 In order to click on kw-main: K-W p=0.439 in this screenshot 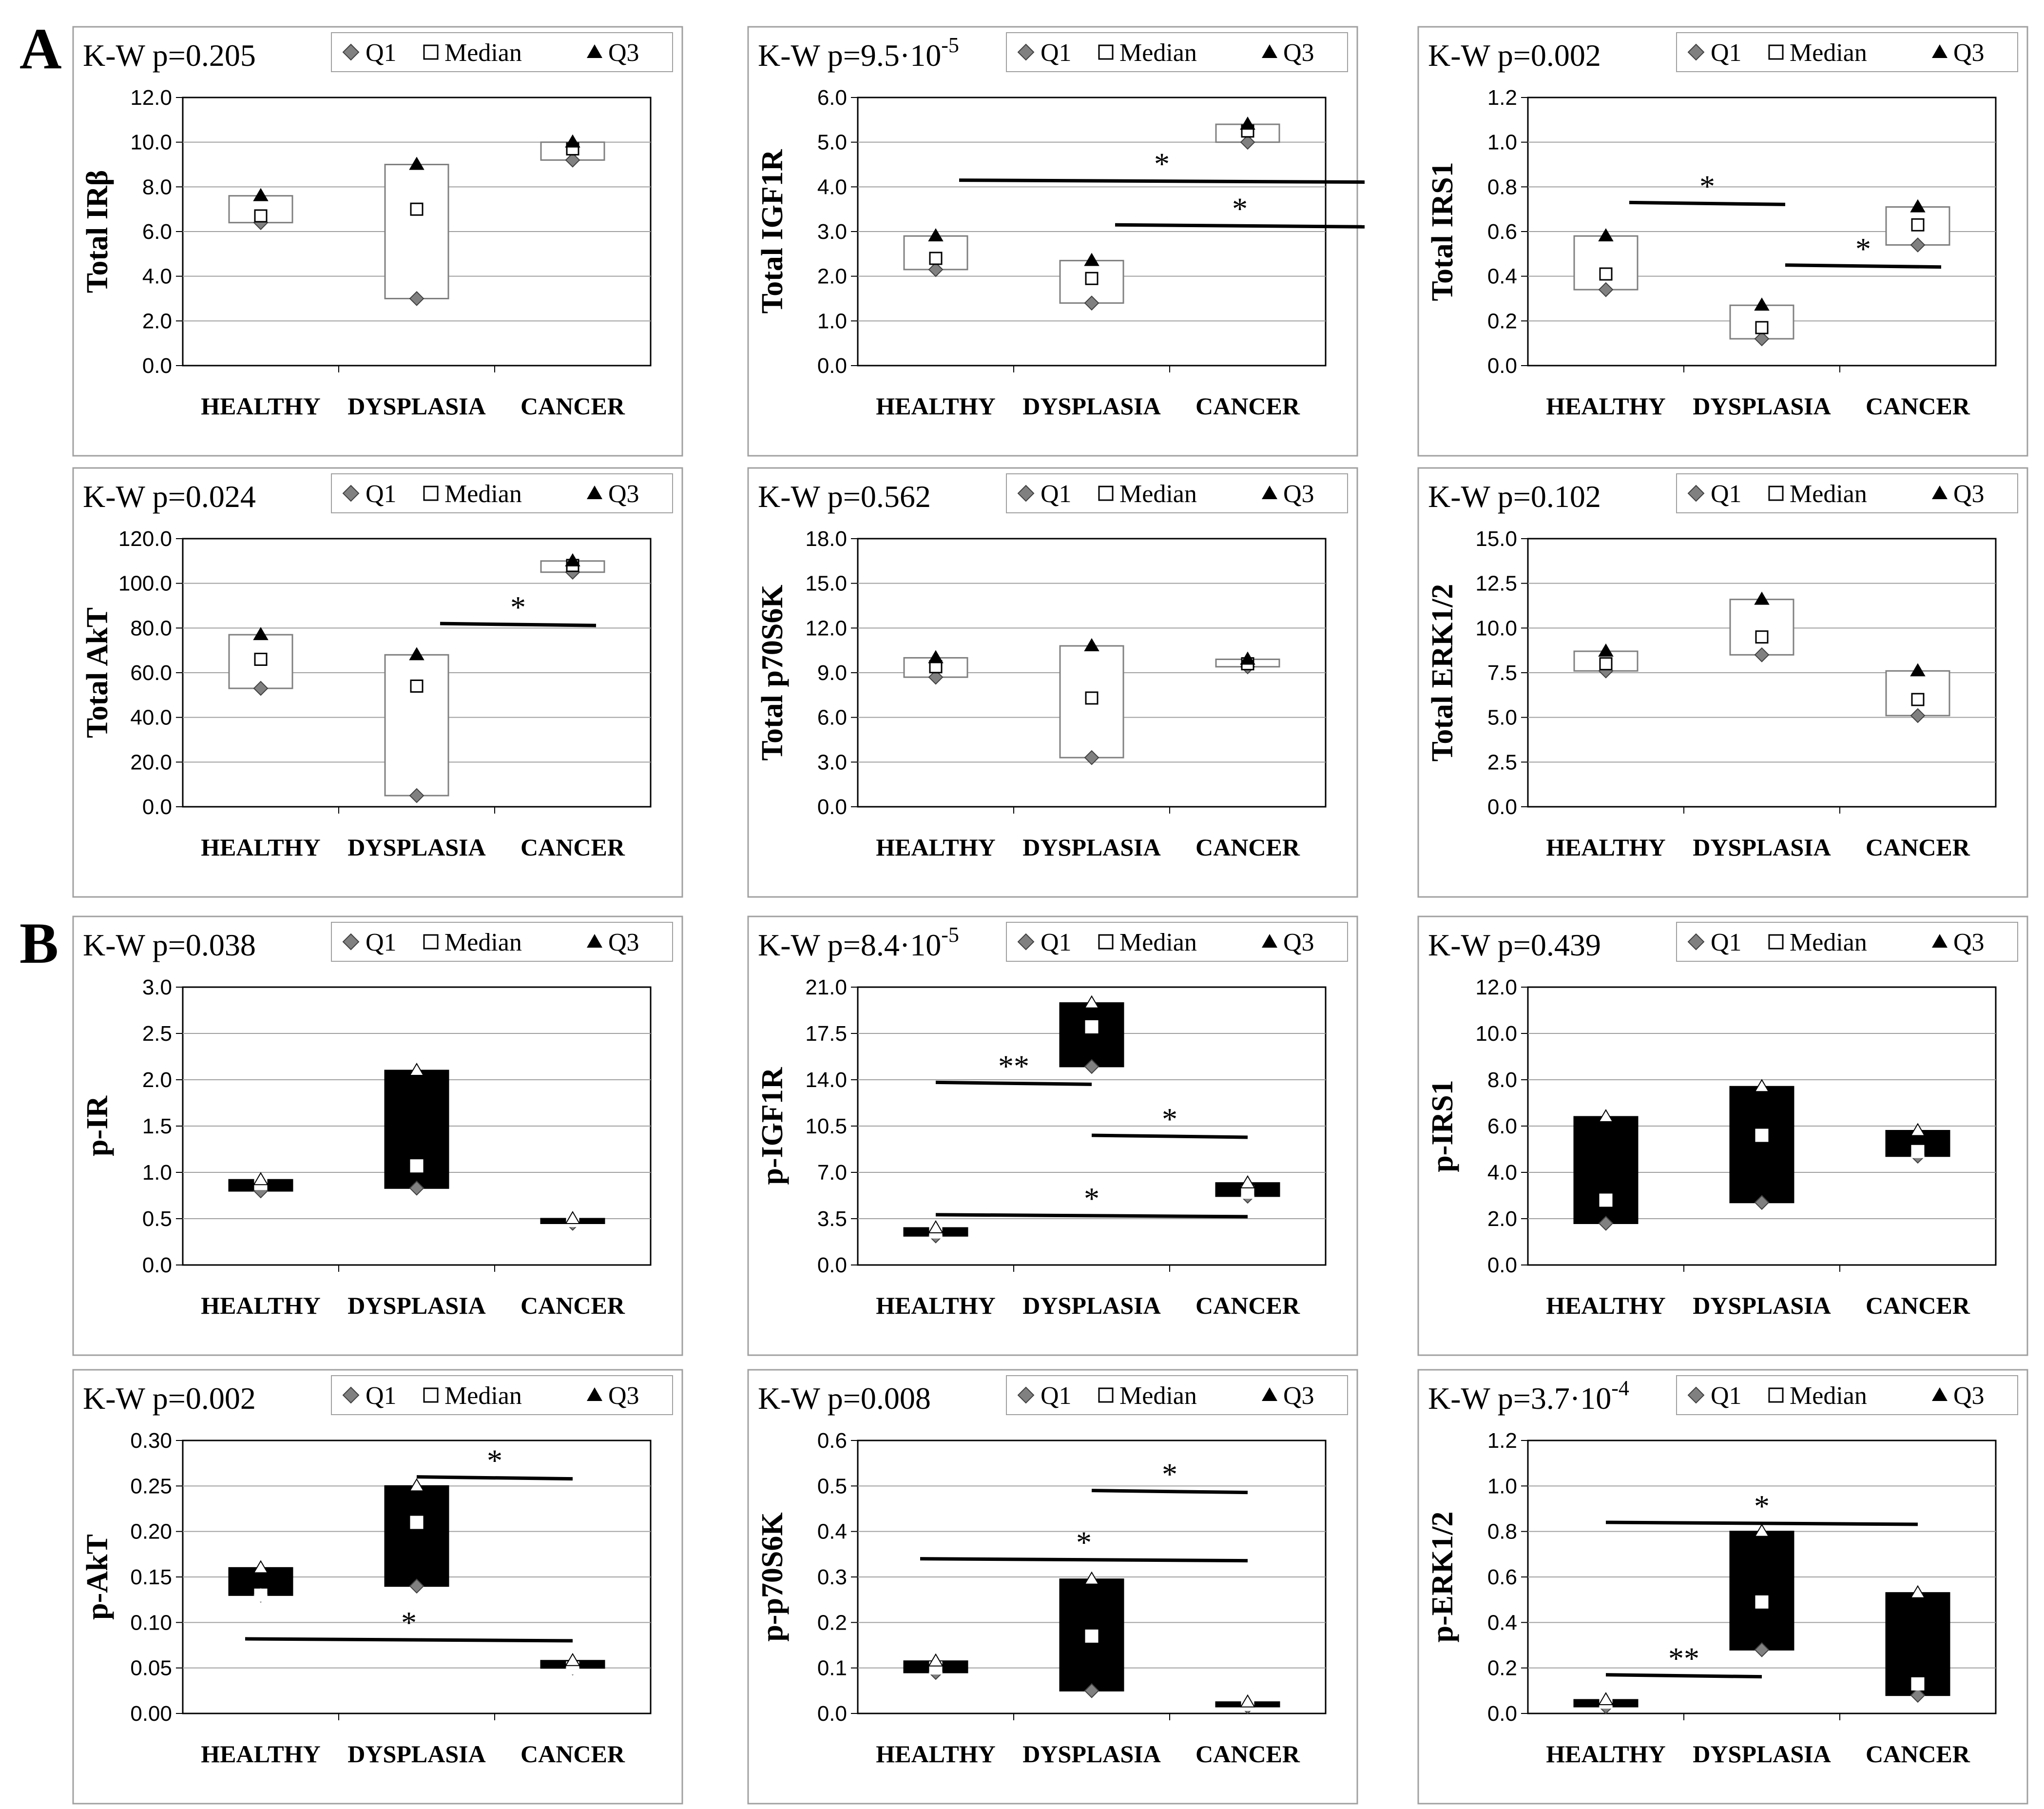, I will do `click(1514, 945)`.